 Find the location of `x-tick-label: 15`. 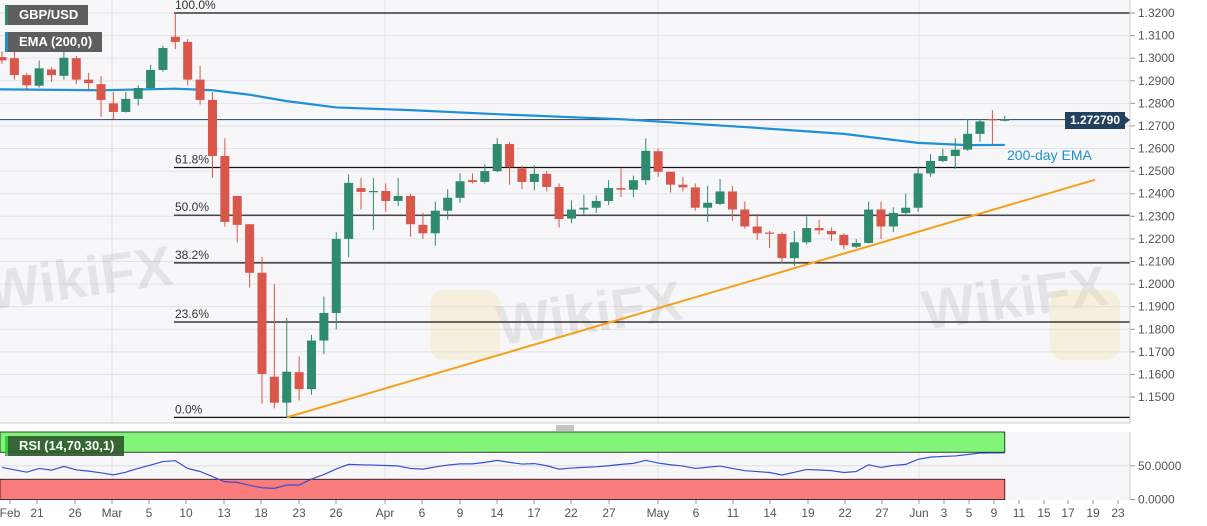

x-tick-label: 15 is located at coordinates (1044, 513).